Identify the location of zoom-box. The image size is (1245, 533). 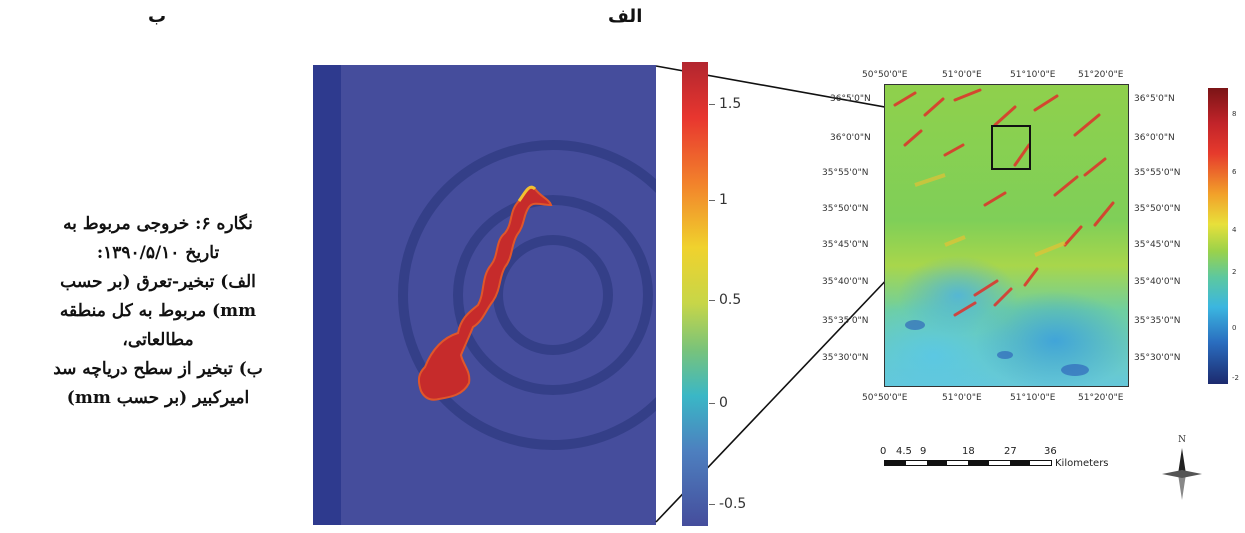
(1011, 147).